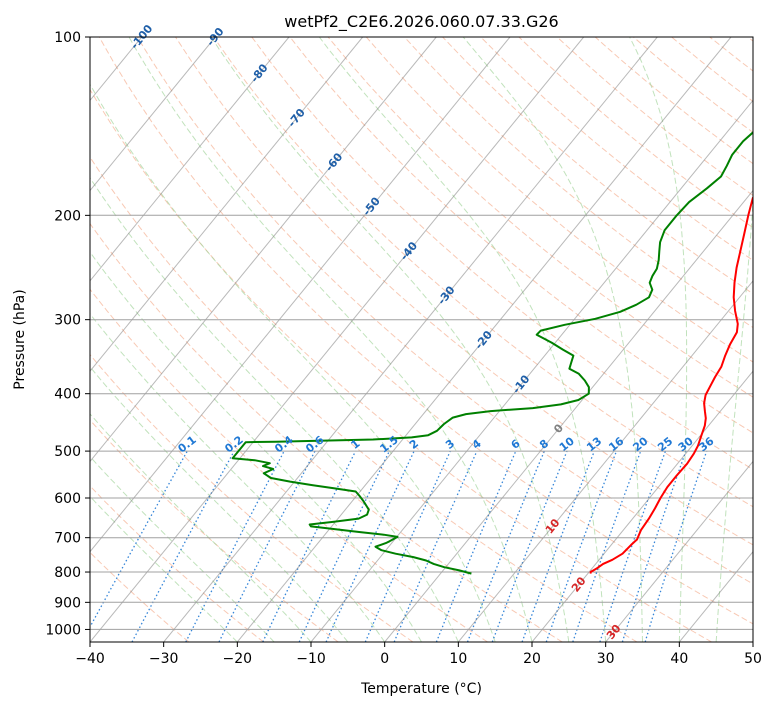 Image resolution: width=775 pixels, height=708 pixels. Describe the element at coordinates (67, 321) in the screenshot. I see `y-tick-label: 300` at that location.